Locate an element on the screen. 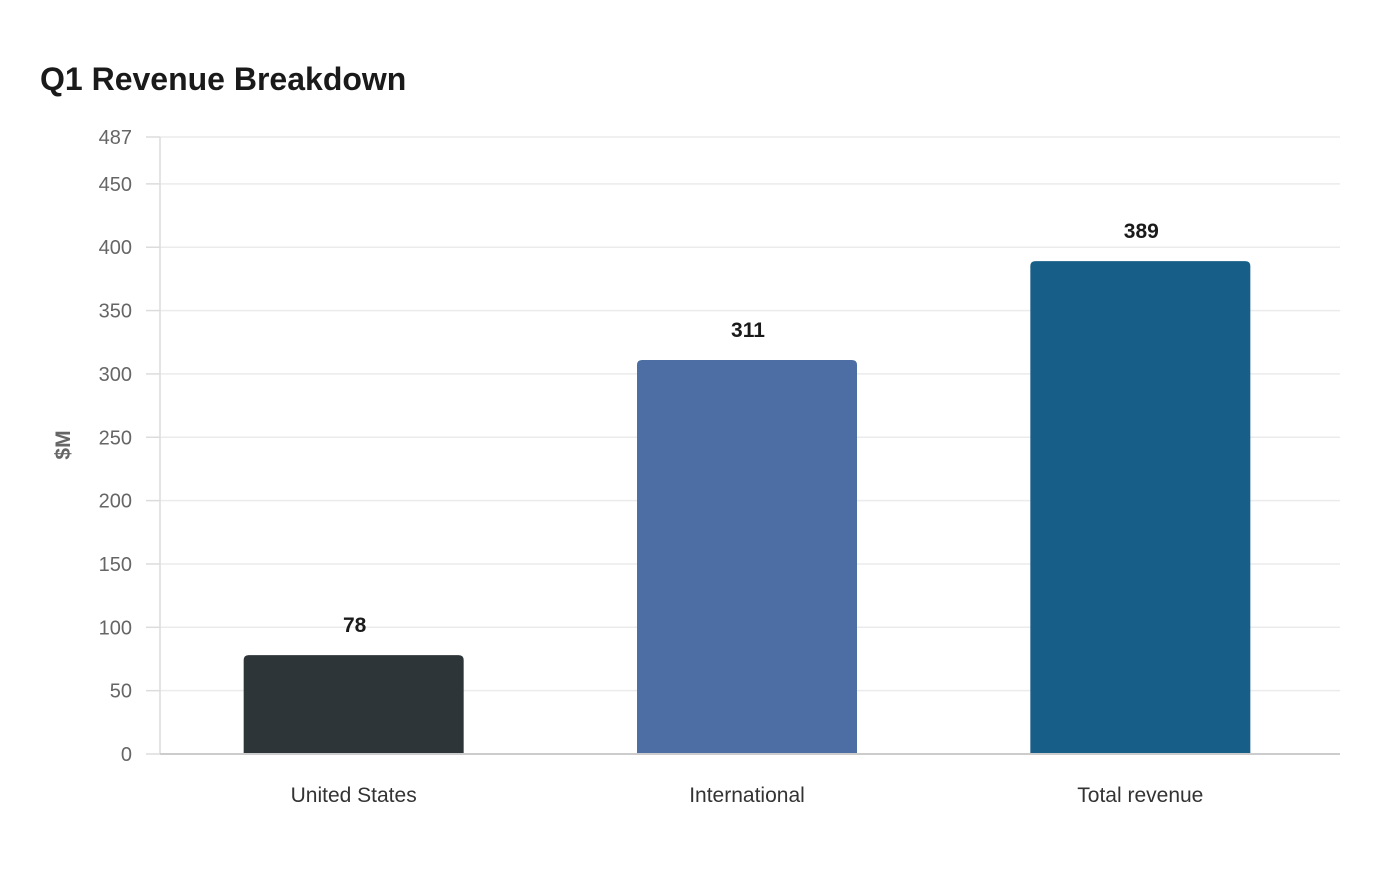  y-tick-label: 100 is located at coordinates (115, 628).